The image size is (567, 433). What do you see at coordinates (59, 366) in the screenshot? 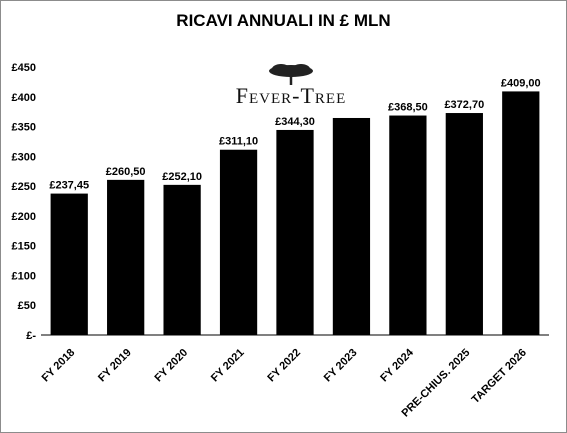
I see `x-tick-label: FY 2018` at bounding box center [59, 366].